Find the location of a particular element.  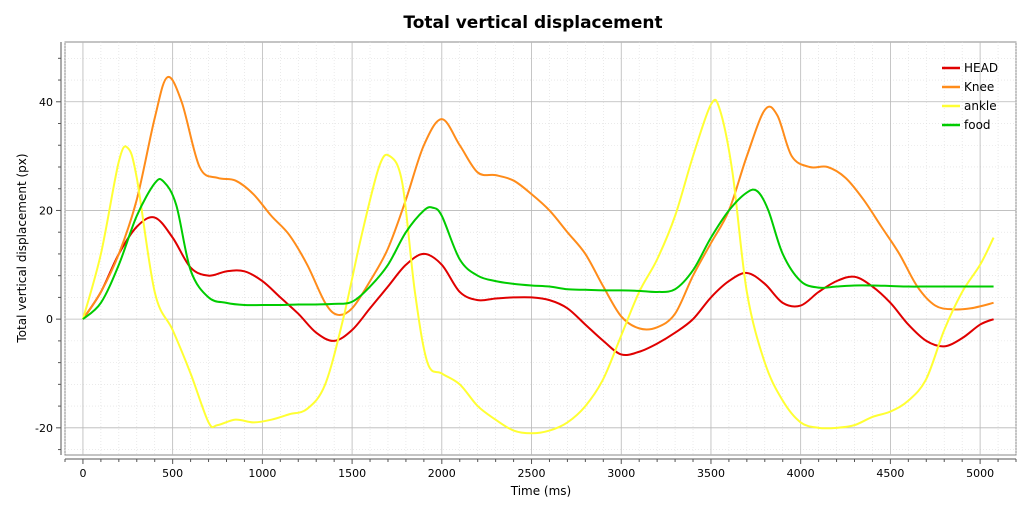

y-tick-label: 0 is located at coordinates (49, 319).